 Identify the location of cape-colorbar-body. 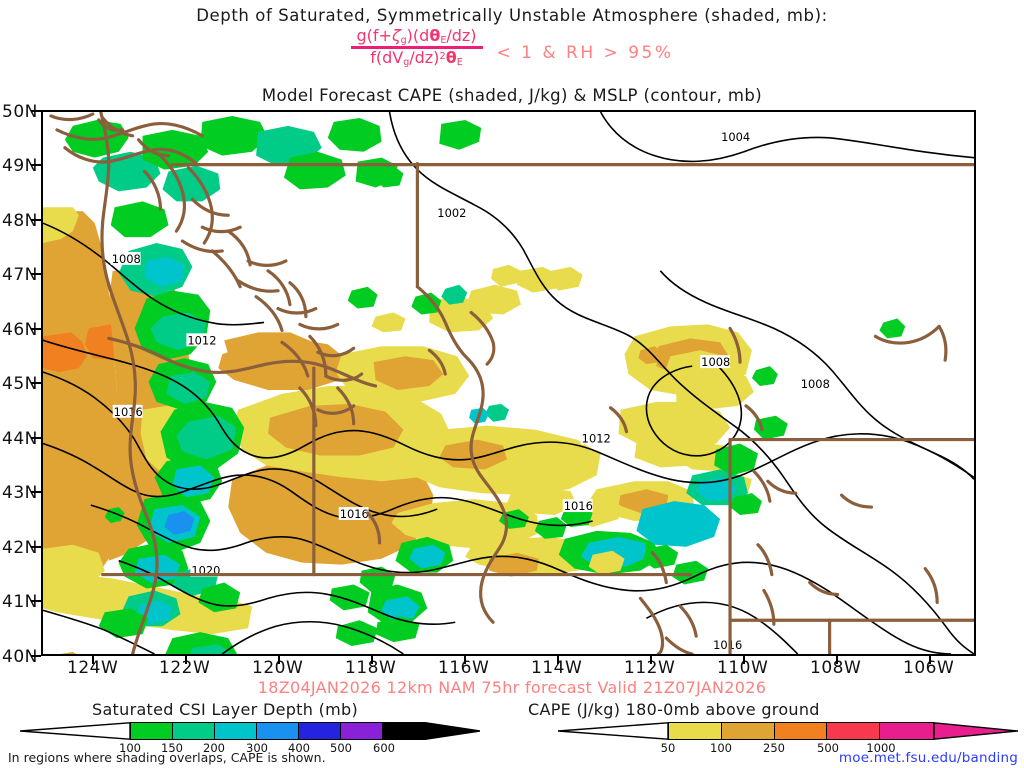
(801, 731).